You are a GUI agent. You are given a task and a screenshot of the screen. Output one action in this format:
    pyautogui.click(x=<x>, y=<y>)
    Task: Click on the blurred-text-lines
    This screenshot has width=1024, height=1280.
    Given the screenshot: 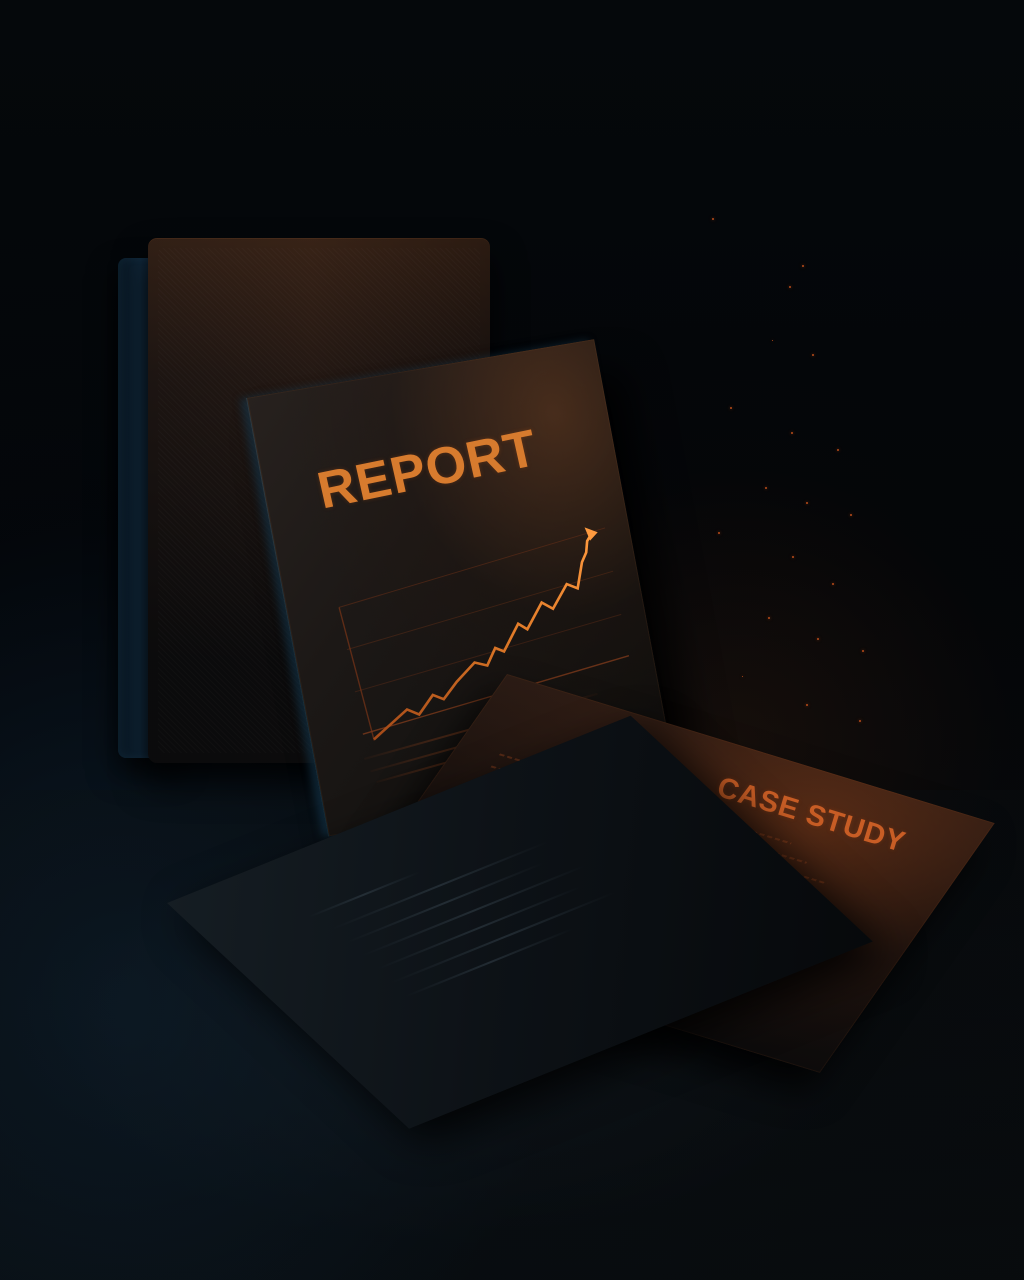 What is the action you would take?
    pyautogui.click(x=504, y=939)
    